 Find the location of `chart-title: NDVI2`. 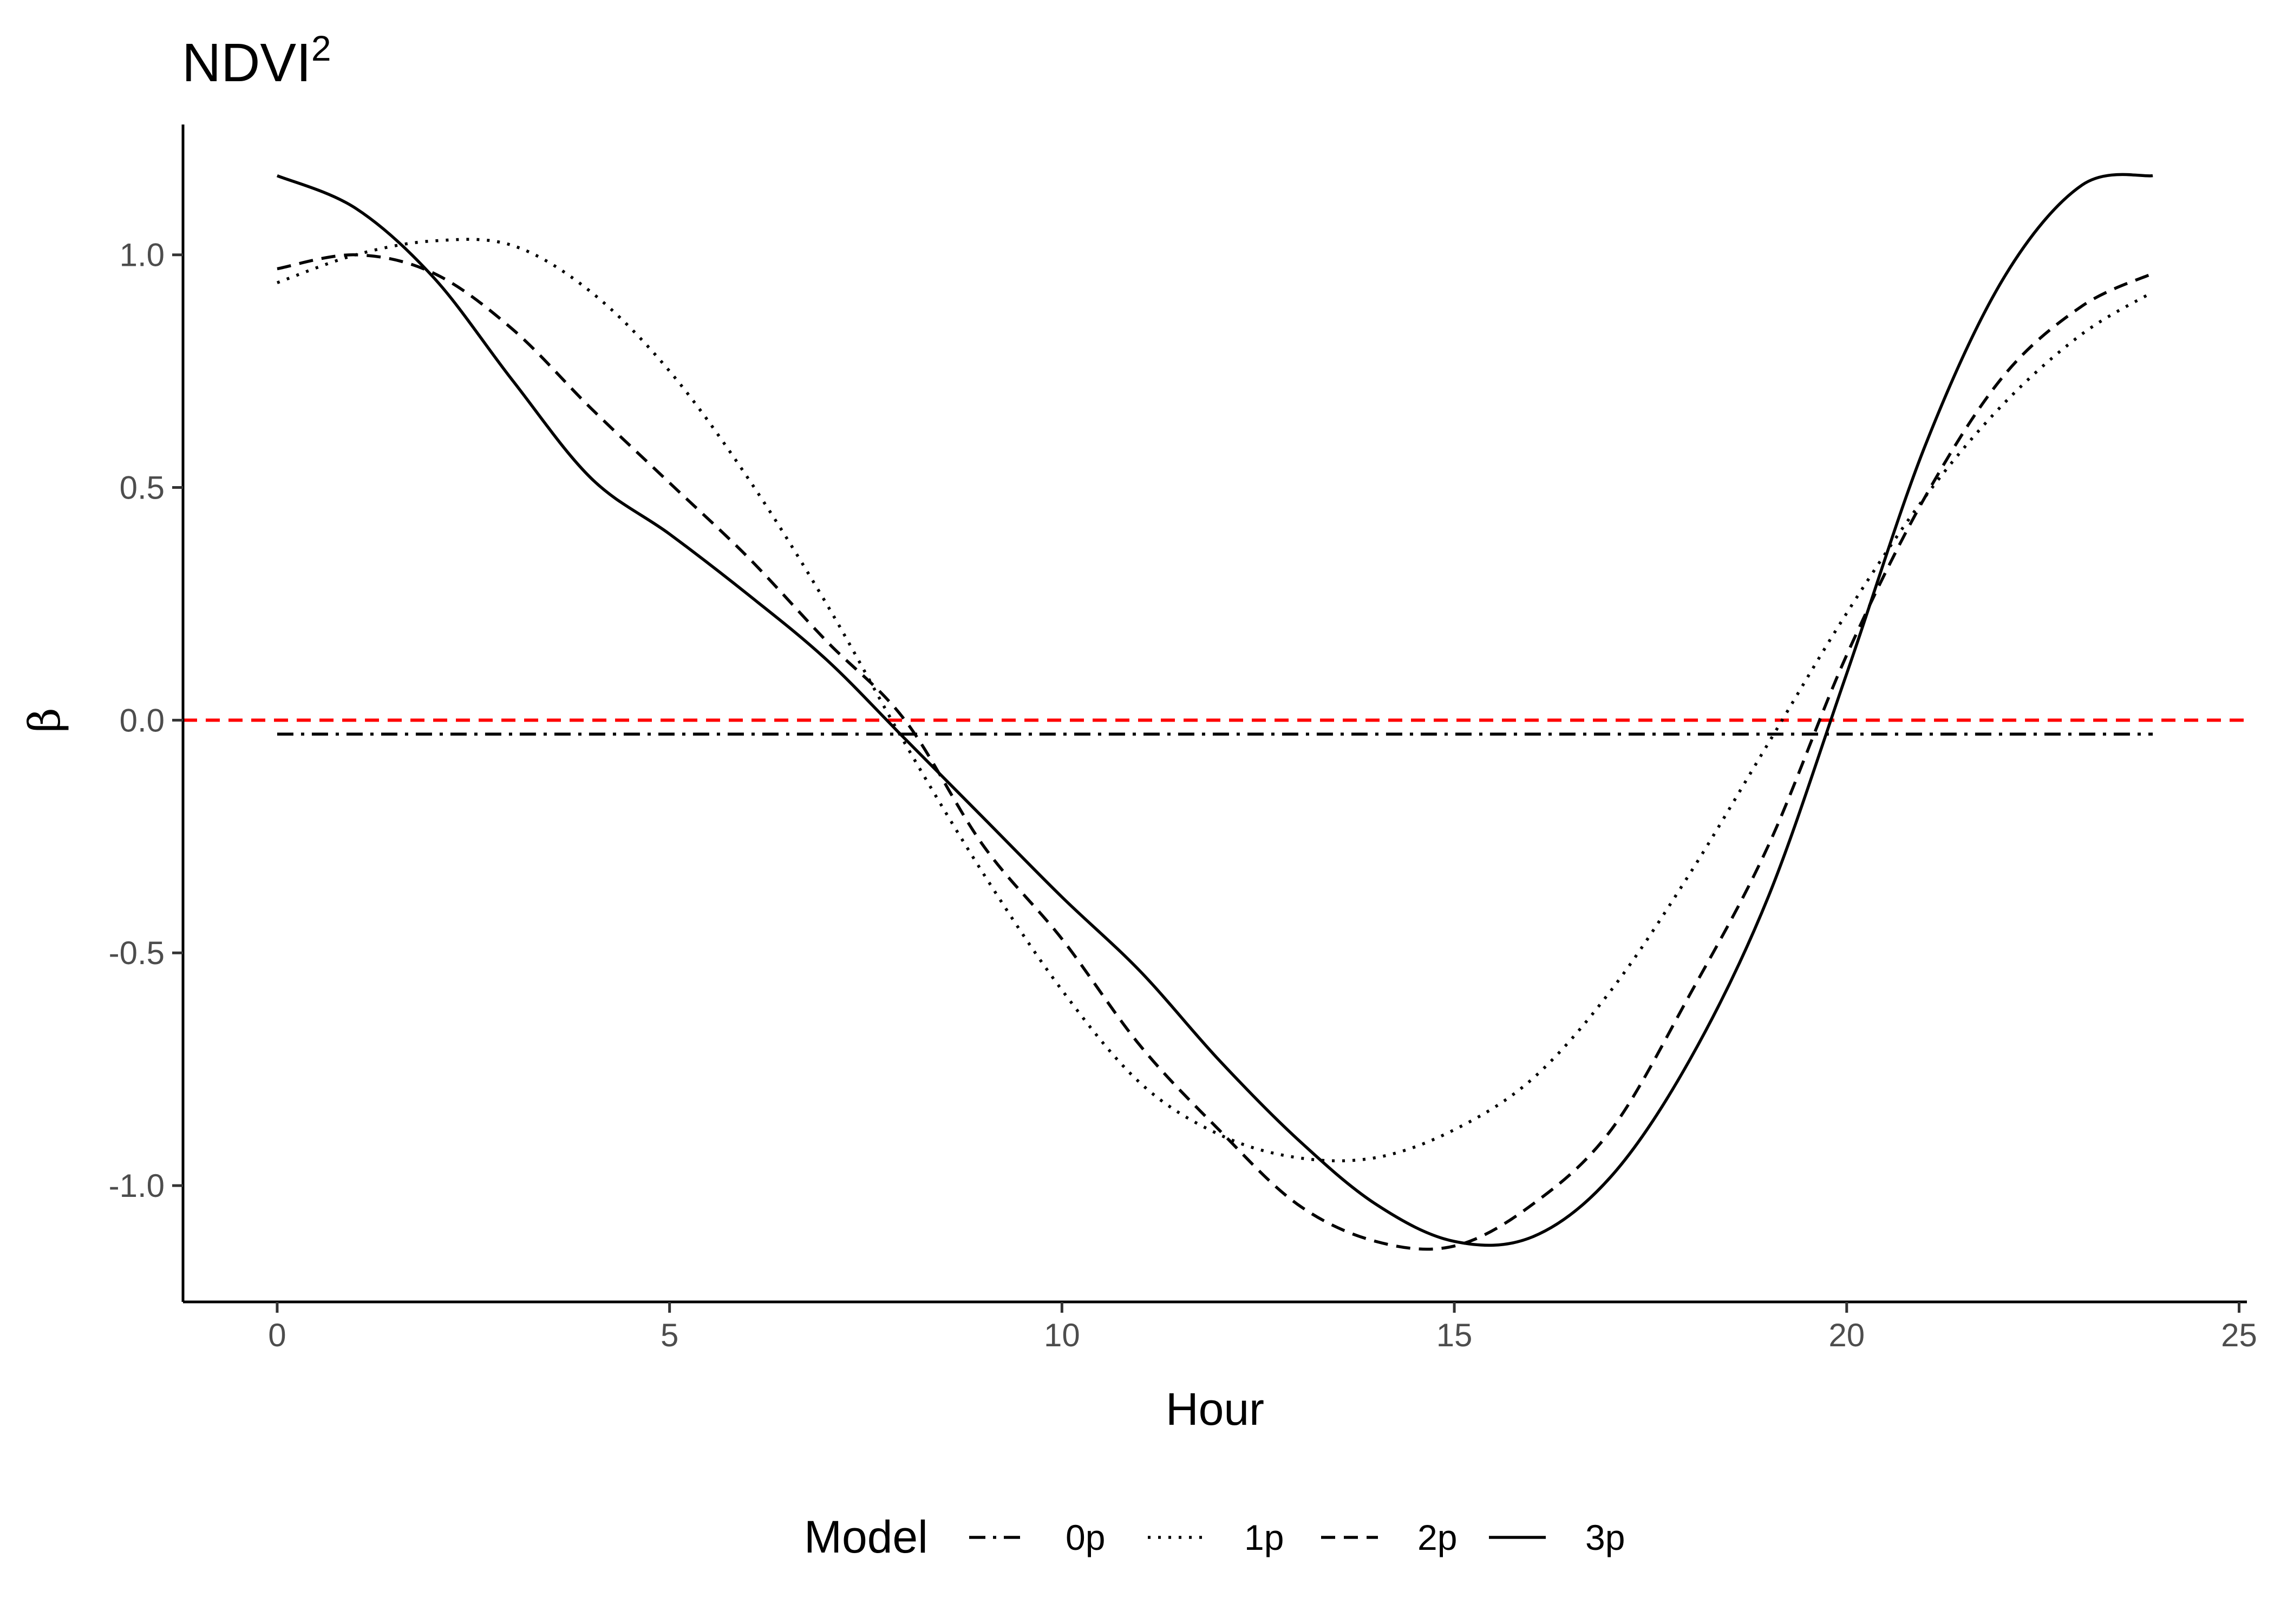

chart-title: NDVI2 is located at coordinates (257, 60).